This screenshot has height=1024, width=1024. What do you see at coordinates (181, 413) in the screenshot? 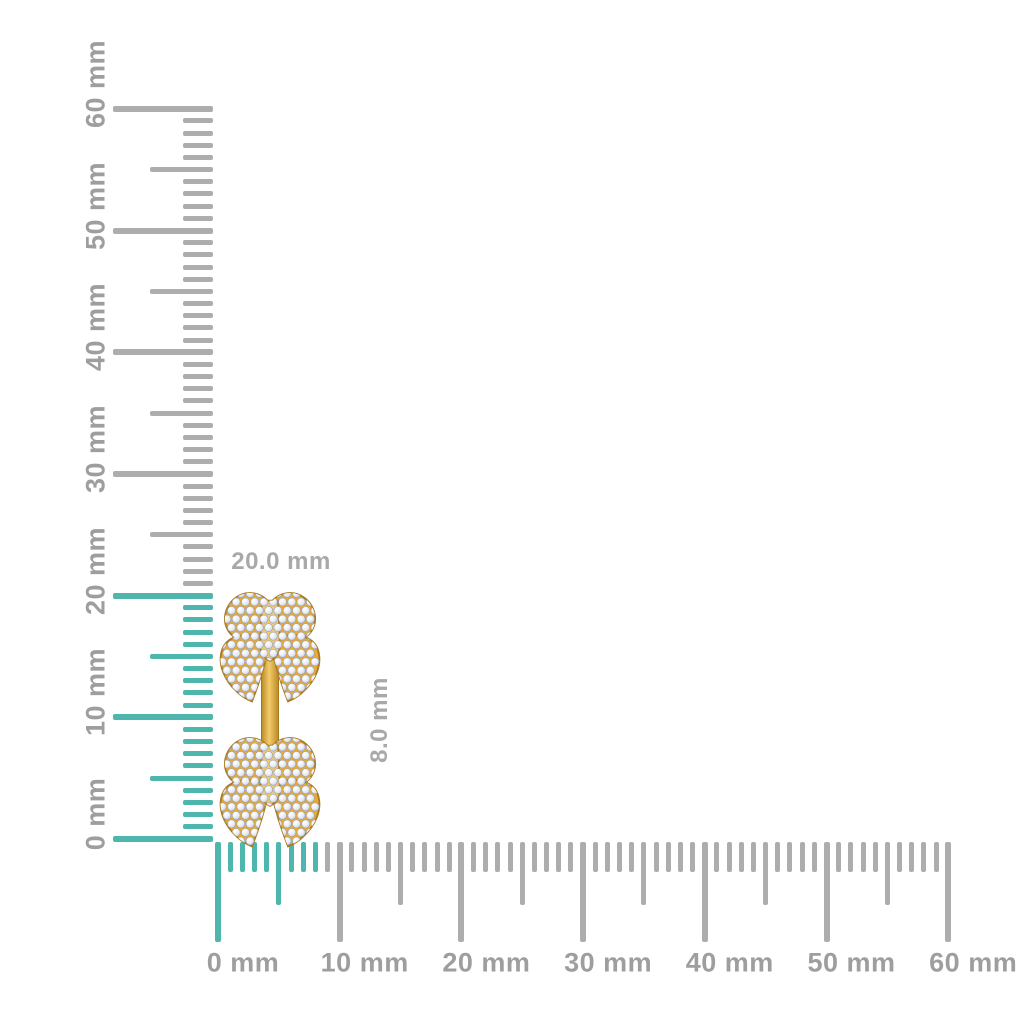
I see `v-tick-35mm` at bounding box center [181, 413].